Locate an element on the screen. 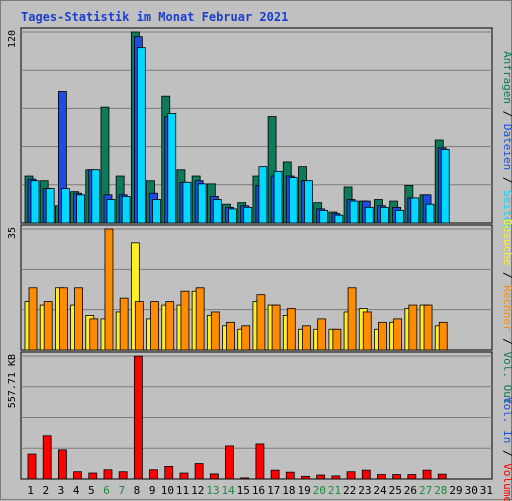 The height and width of the screenshot is (501, 512). x-tick-label: 25 is located at coordinates (395, 490).